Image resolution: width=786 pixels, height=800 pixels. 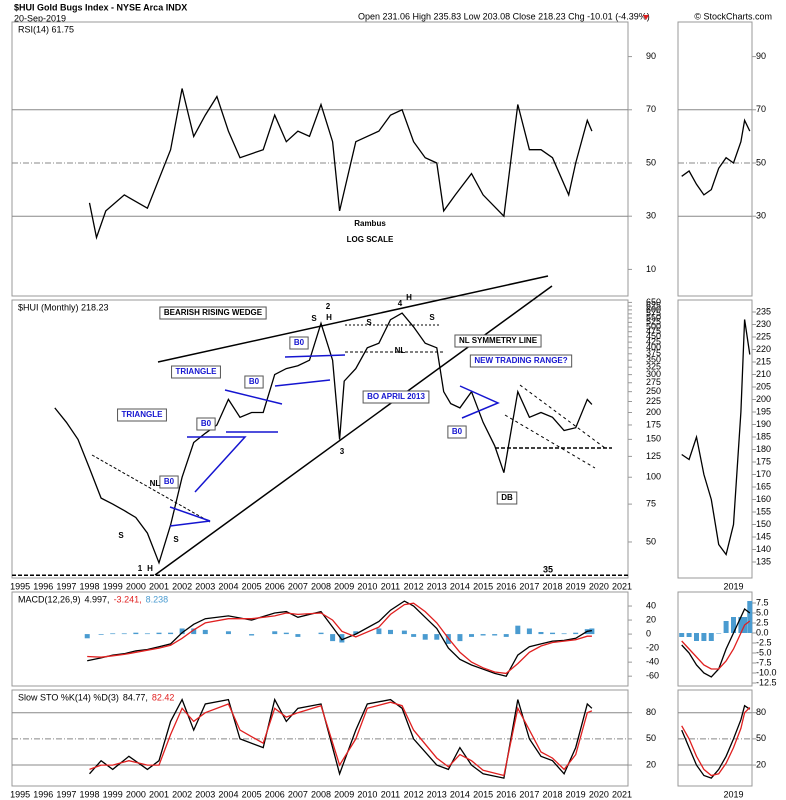 I want to click on y-tick-label: 0, so click(x=648, y=633).